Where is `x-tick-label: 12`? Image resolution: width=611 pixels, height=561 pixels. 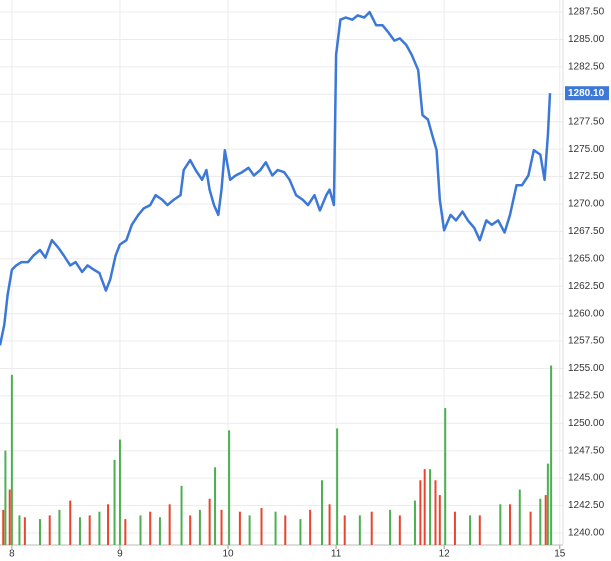
x-tick-label: 12 is located at coordinates (445, 554).